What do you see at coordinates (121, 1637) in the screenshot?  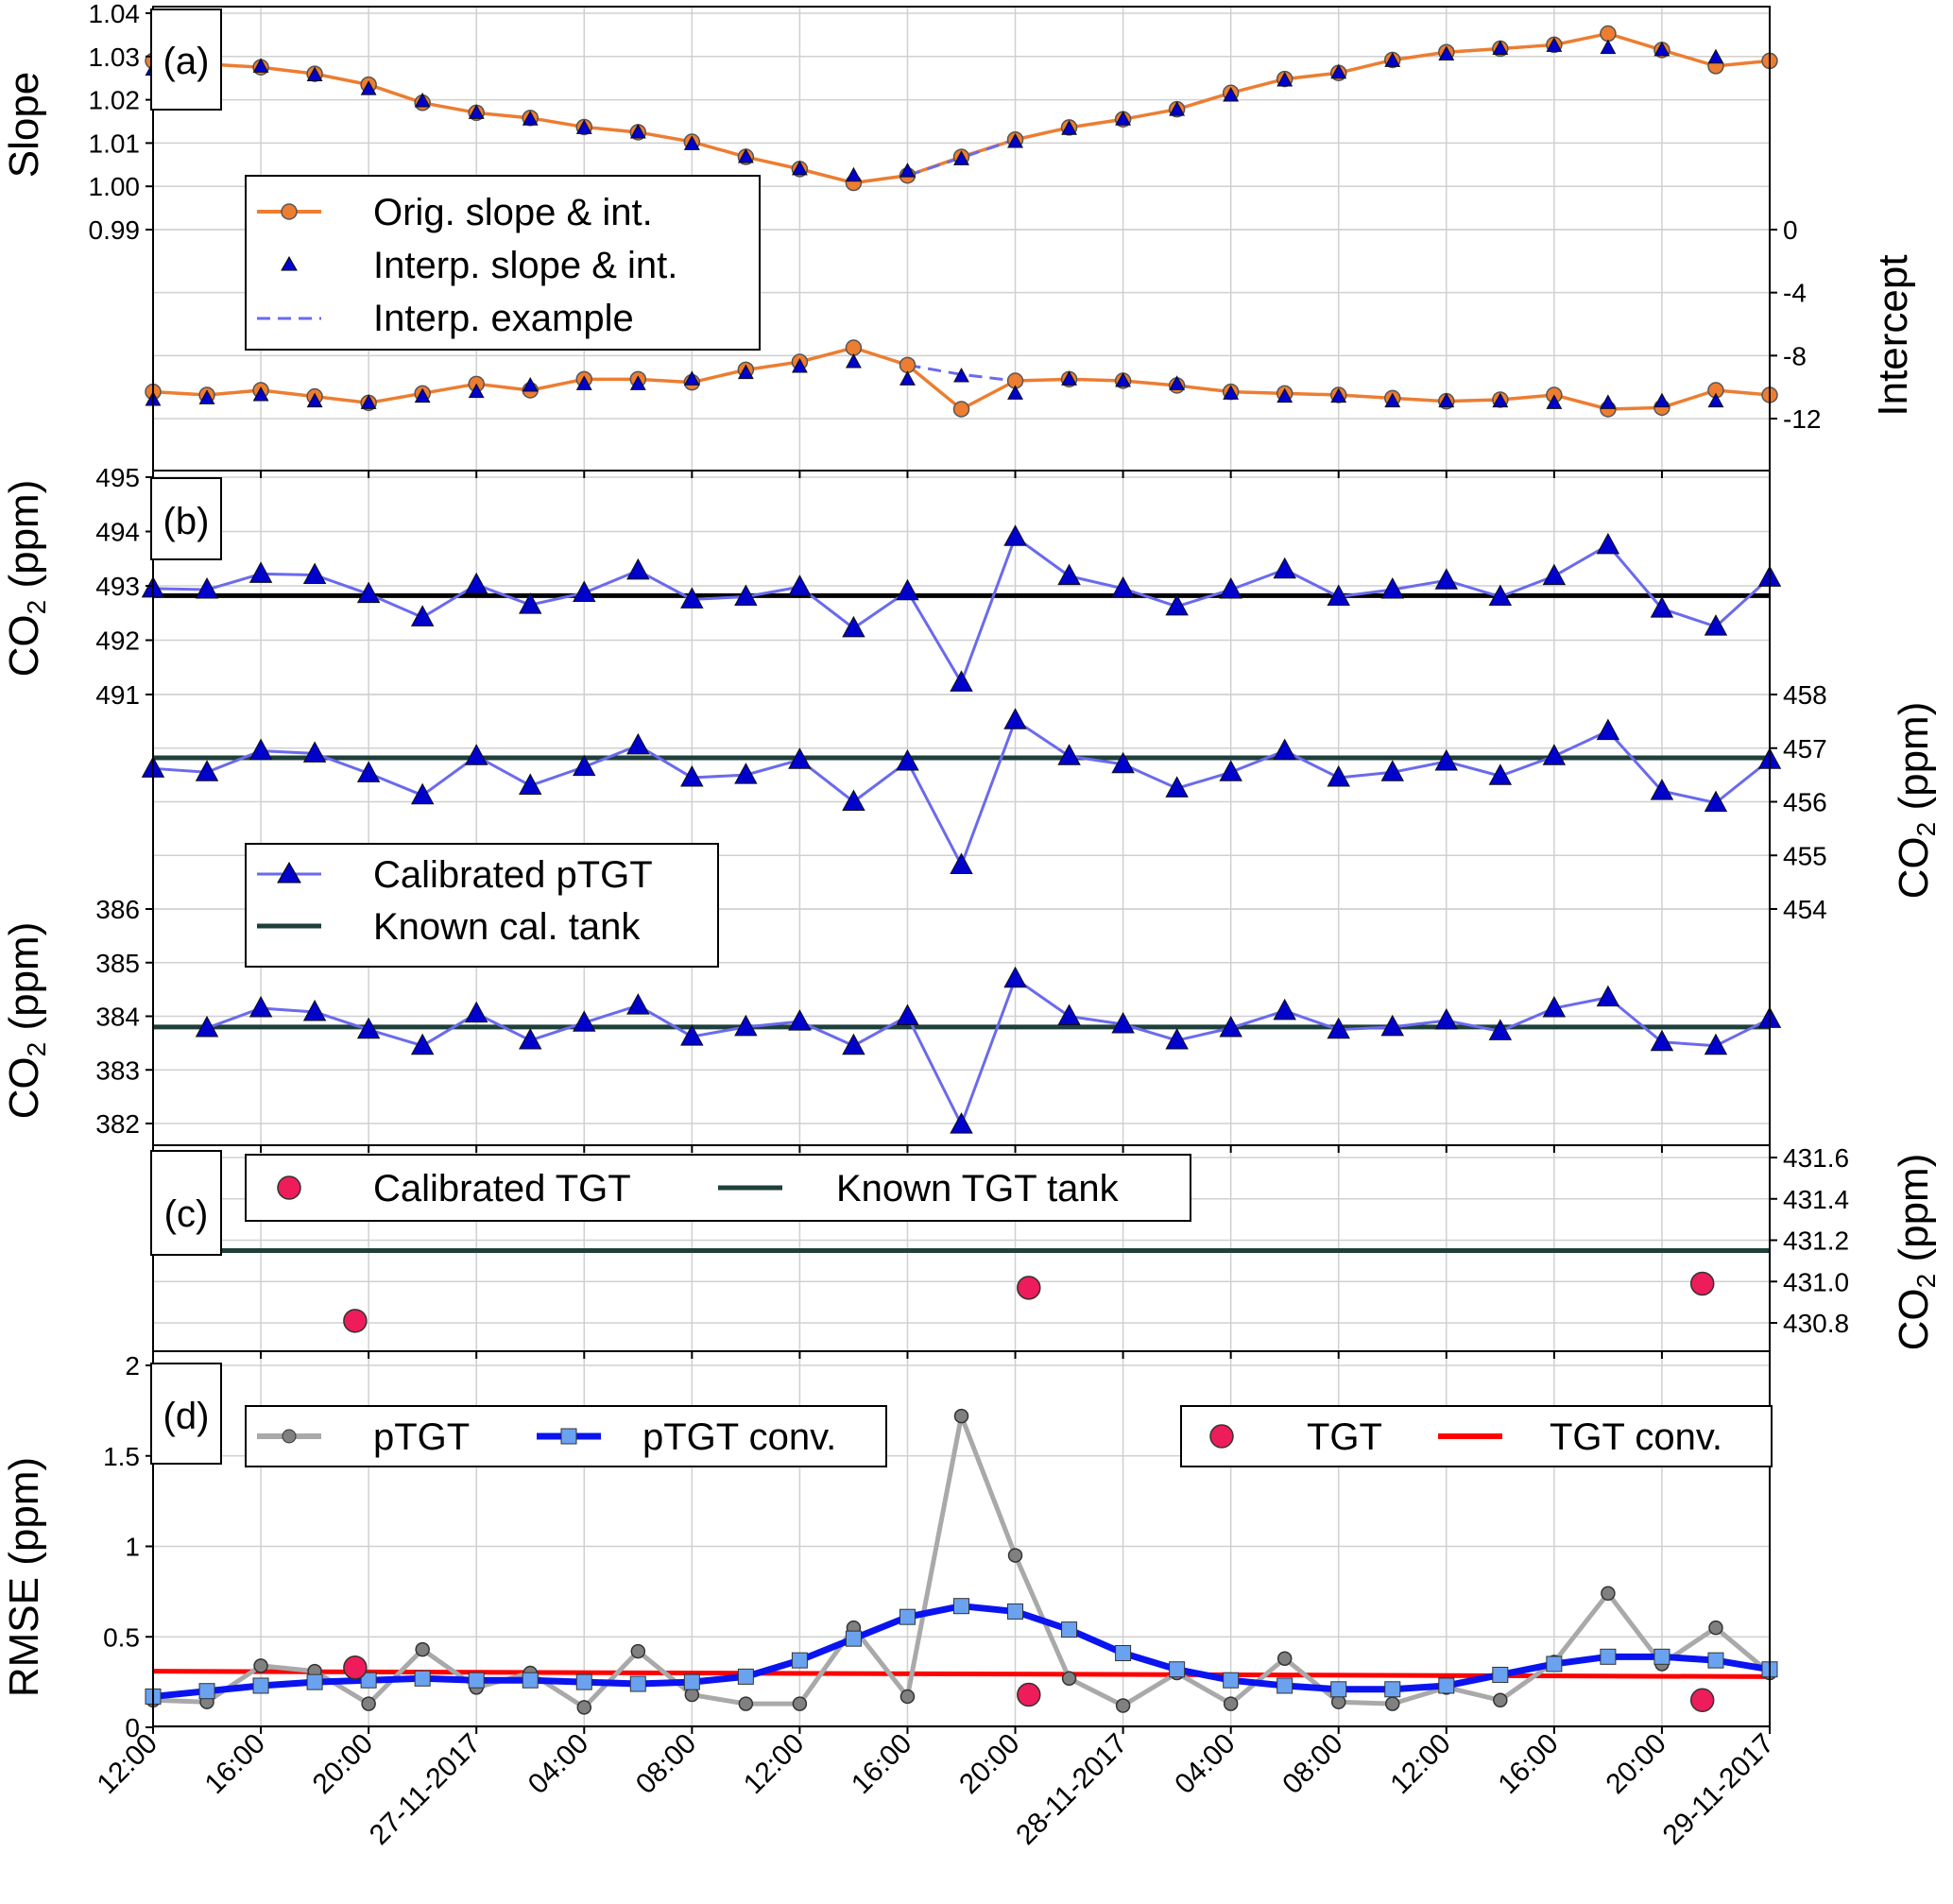 I see `panel-d-y-tick-label: 0.5` at bounding box center [121, 1637].